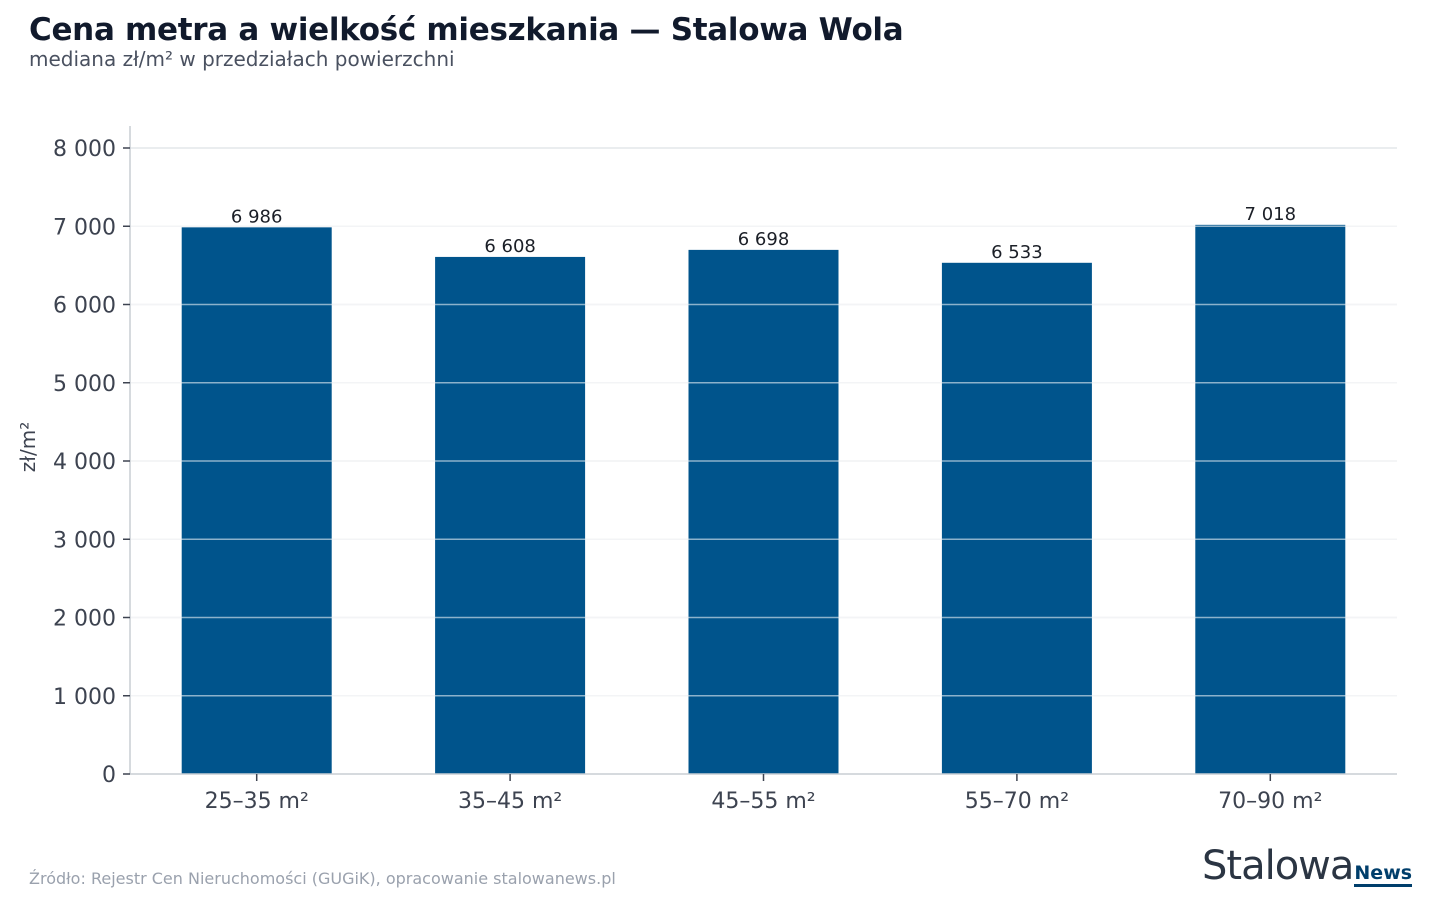 The width and height of the screenshot is (1440, 900). What do you see at coordinates (1017, 252) in the screenshot?
I see `data-label: 6 533` at bounding box center [1017, 252].